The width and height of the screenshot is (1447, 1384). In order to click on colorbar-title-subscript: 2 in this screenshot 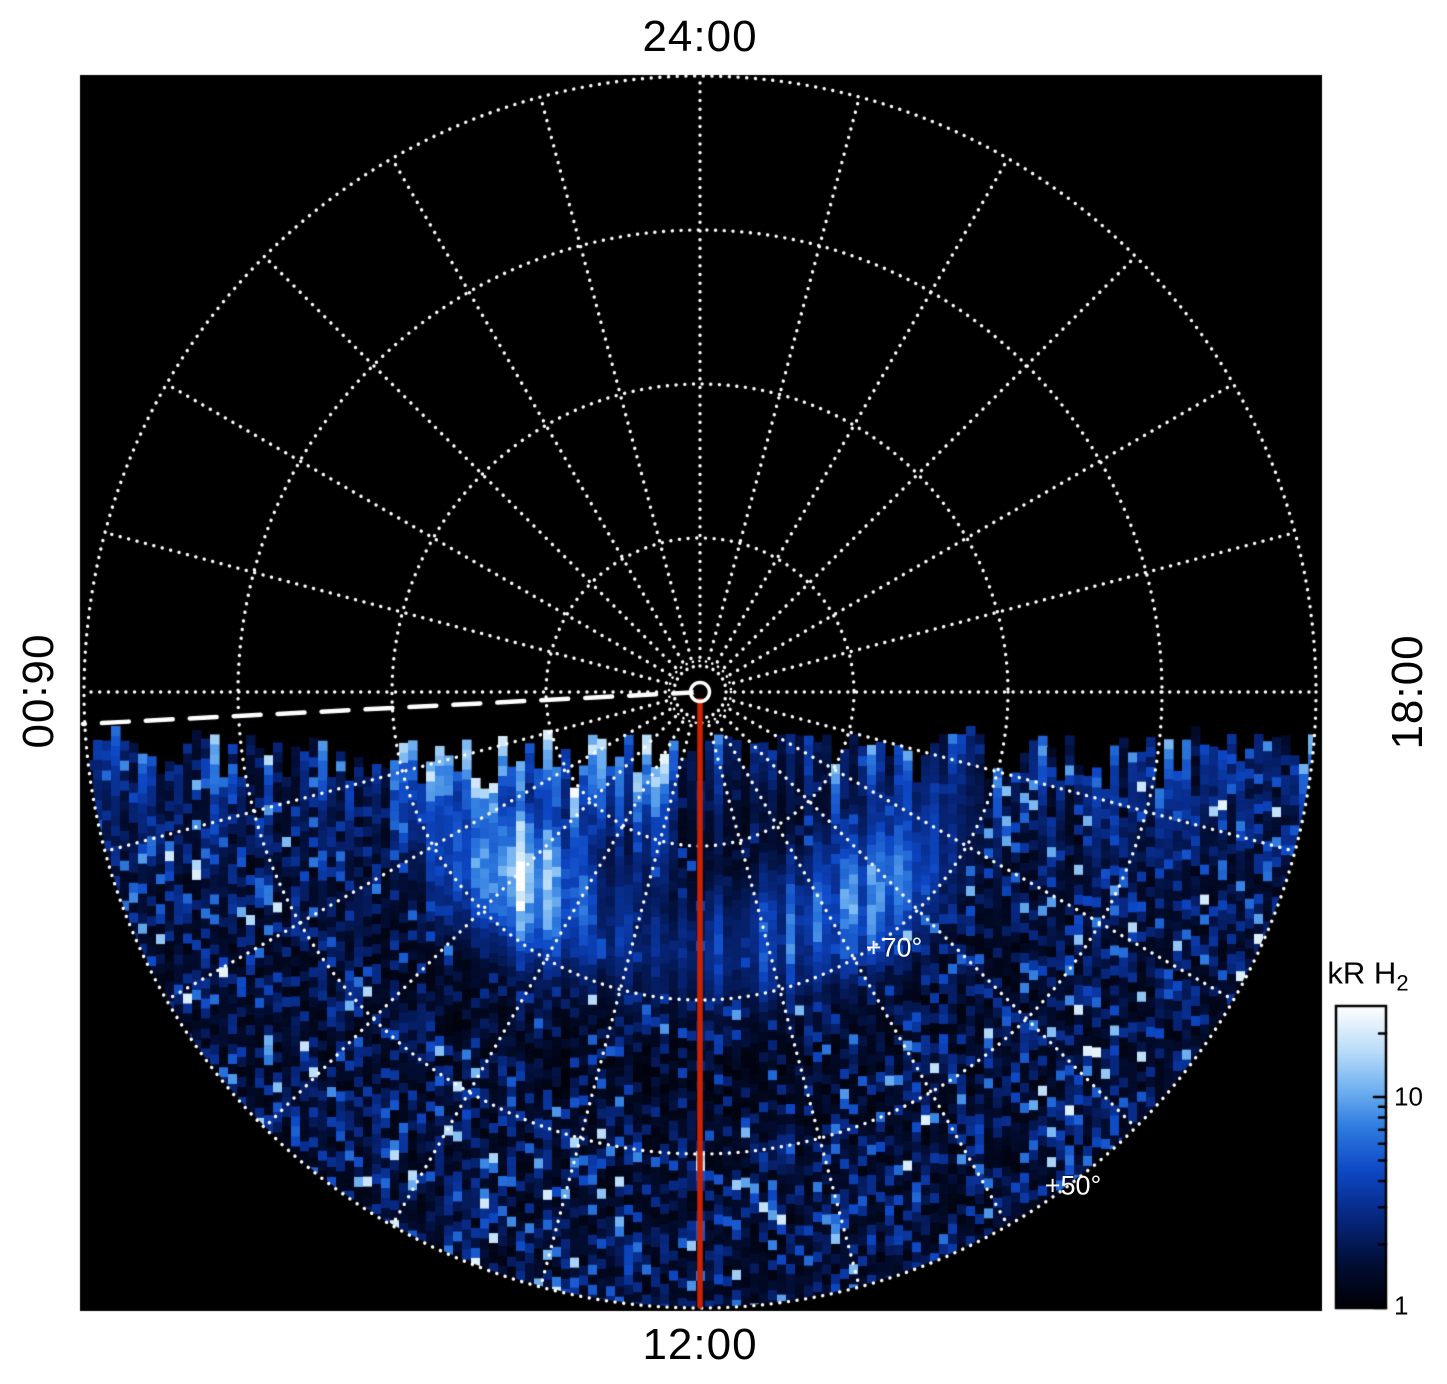, I will do `click(1402, 983)`.